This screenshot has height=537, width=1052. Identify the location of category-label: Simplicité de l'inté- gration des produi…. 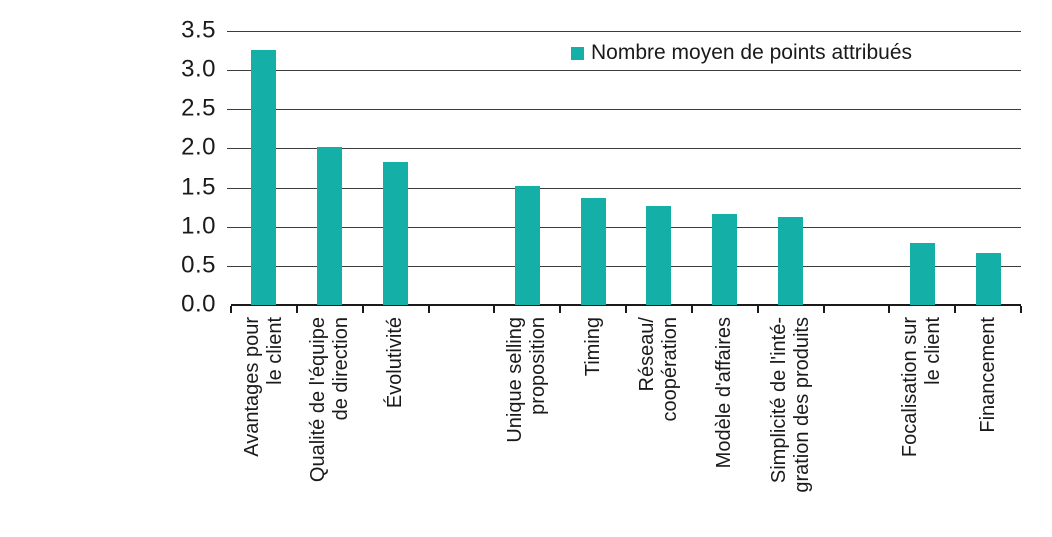
(790, 405).